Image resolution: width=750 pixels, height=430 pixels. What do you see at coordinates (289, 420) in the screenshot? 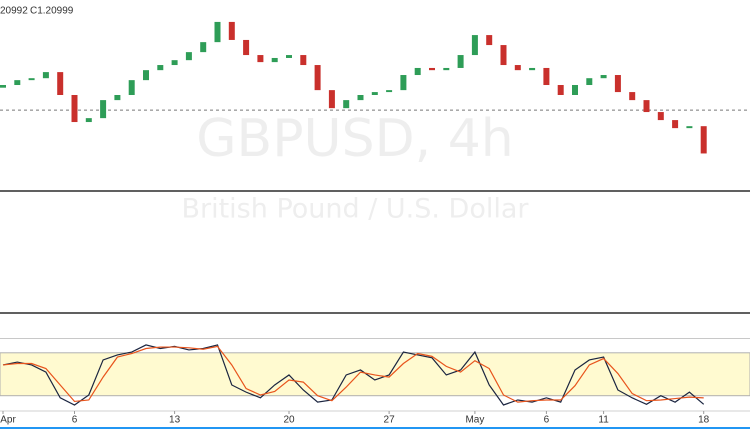
I see `time-label: 20` at bounding box center [289, 420].